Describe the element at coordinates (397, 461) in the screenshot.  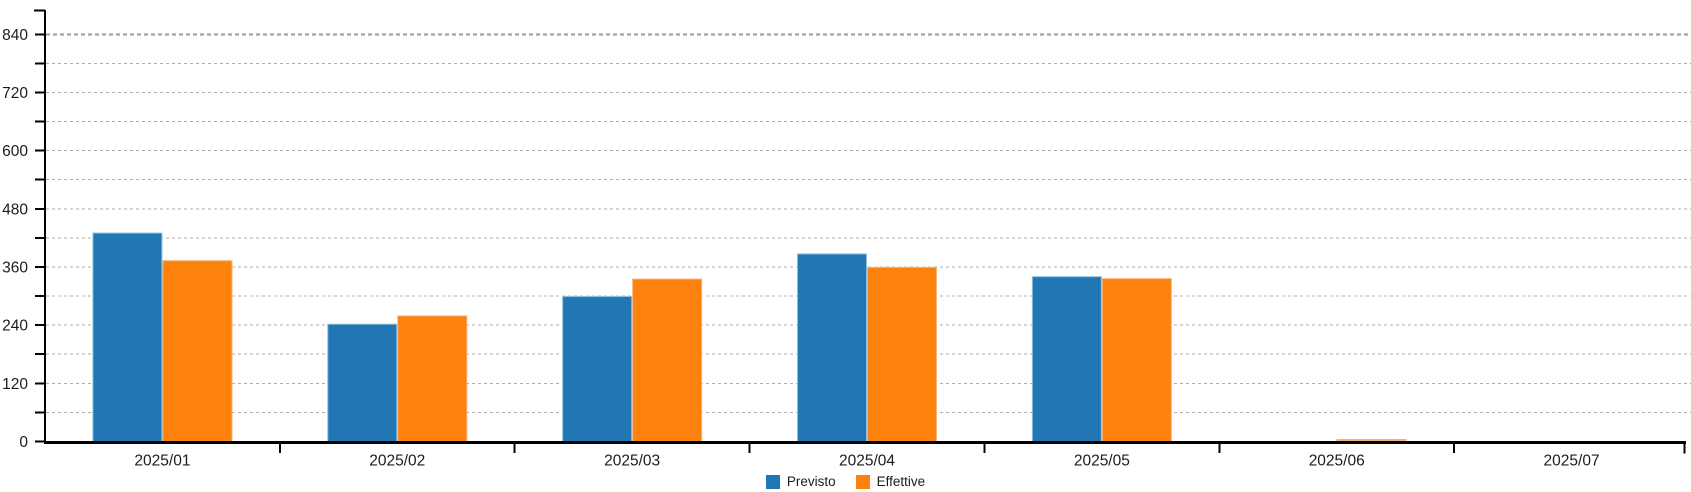
I see `x-axis-label: 2025/02` at that location.